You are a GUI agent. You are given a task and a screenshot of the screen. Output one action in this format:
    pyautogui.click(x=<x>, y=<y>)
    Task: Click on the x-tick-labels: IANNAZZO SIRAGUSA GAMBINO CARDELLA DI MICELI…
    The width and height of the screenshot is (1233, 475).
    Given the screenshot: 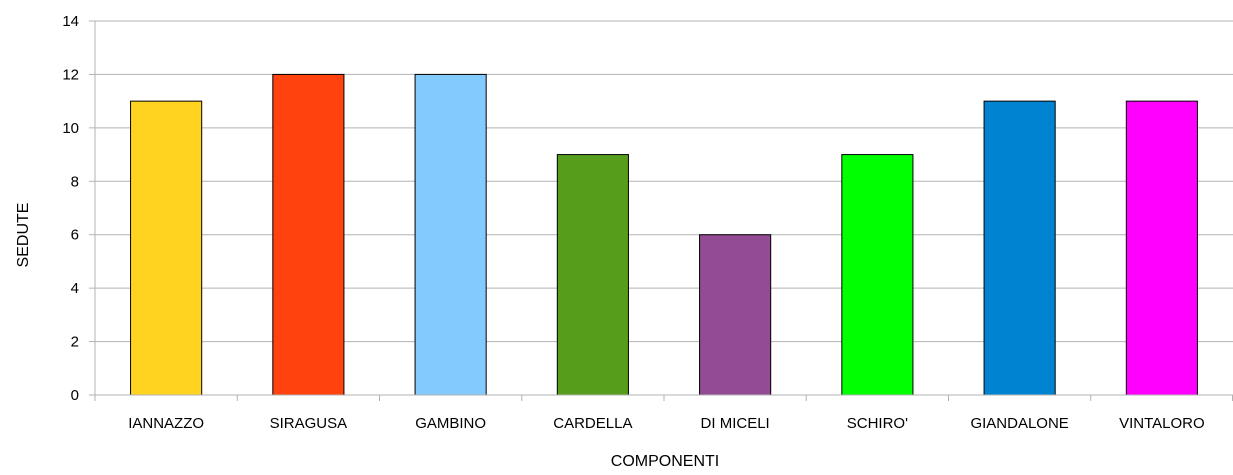 What is the action you would take?
    pyautogui.click(x=666, y=423)
    